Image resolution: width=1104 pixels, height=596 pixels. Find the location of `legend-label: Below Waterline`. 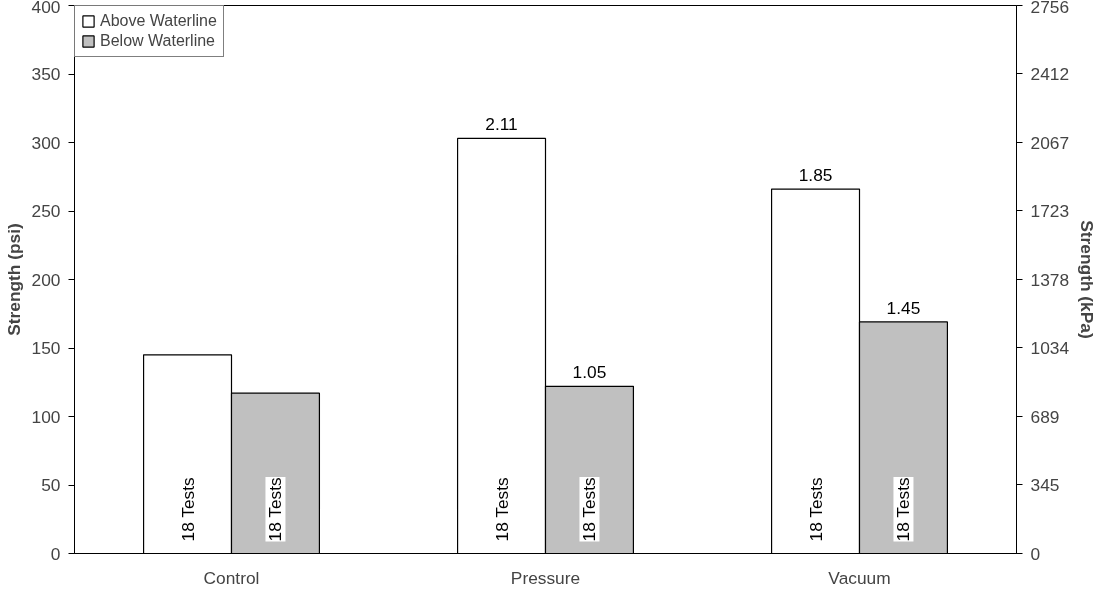

legend-label: Below Waterline is located at coordinates (158, 41).